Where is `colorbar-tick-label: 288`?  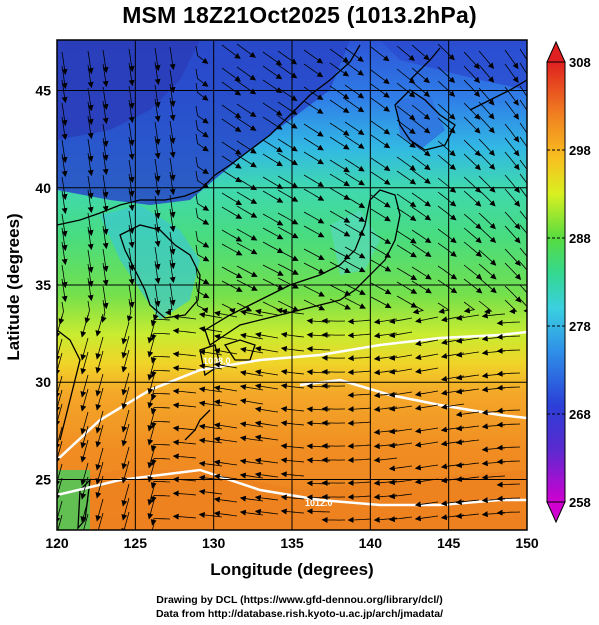 colorbar-tick-label: 288 is located at coordinates (580, 238).